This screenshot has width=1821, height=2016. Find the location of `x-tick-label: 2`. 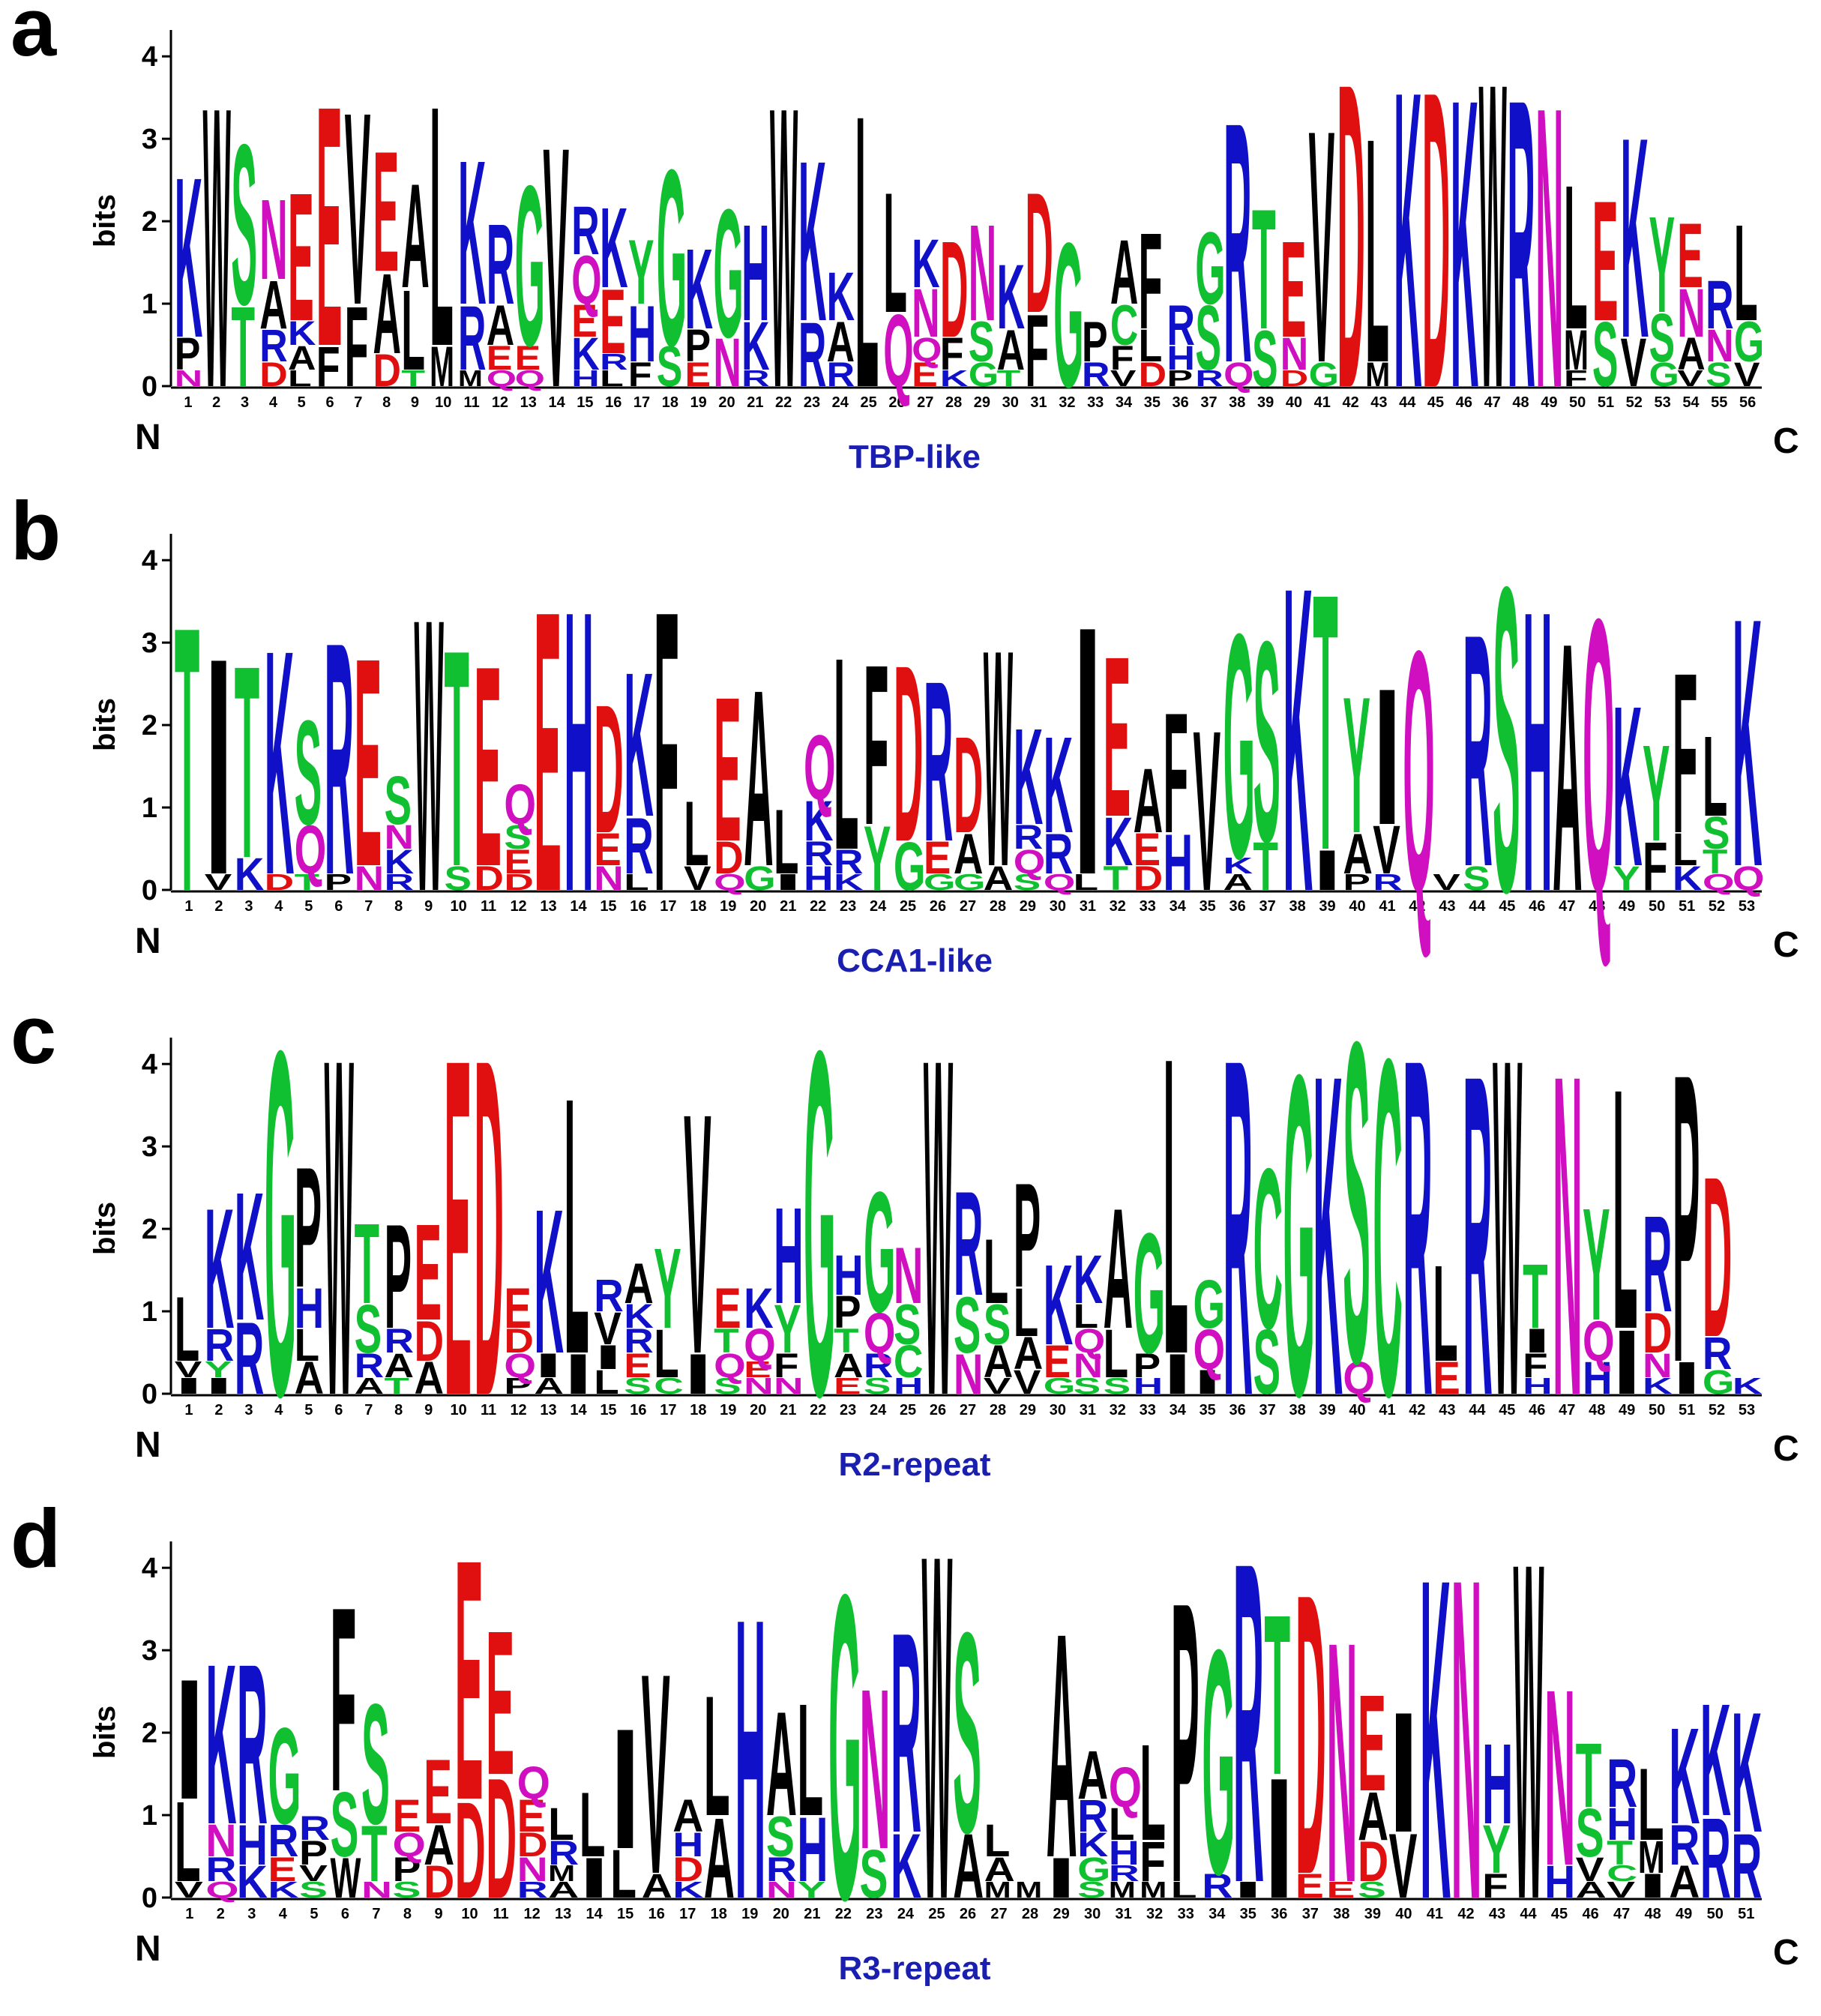

x-tick-label: 2 is located at coordinates (221, 1914).